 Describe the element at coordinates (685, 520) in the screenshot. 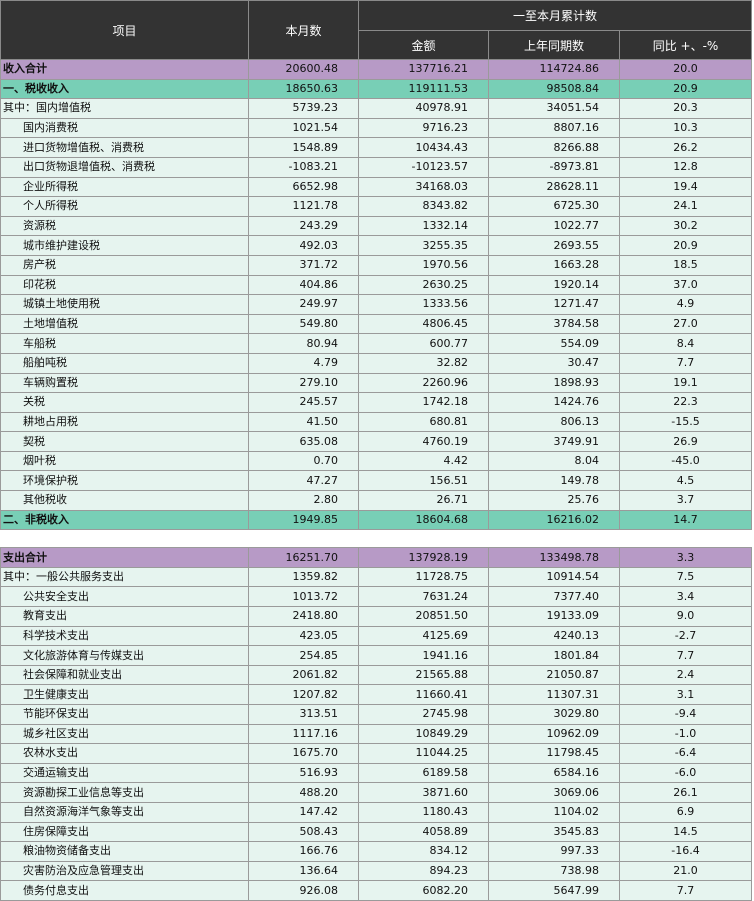

I see `row-yoy-value: 14.7` at that location.